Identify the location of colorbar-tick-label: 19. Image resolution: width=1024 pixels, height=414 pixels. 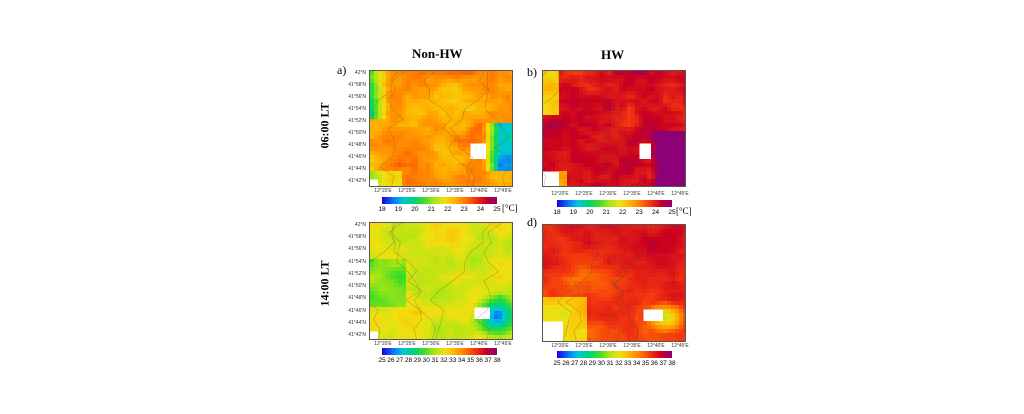
(573, 212).